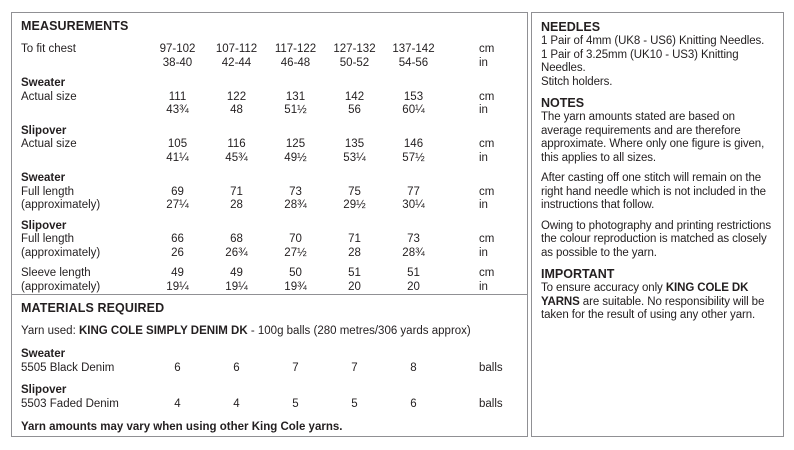 This screenshot has height=450, width=794. Describe the element at coordinates (236, 367) in the screenshot. I see `ball-count: 6` at that location.